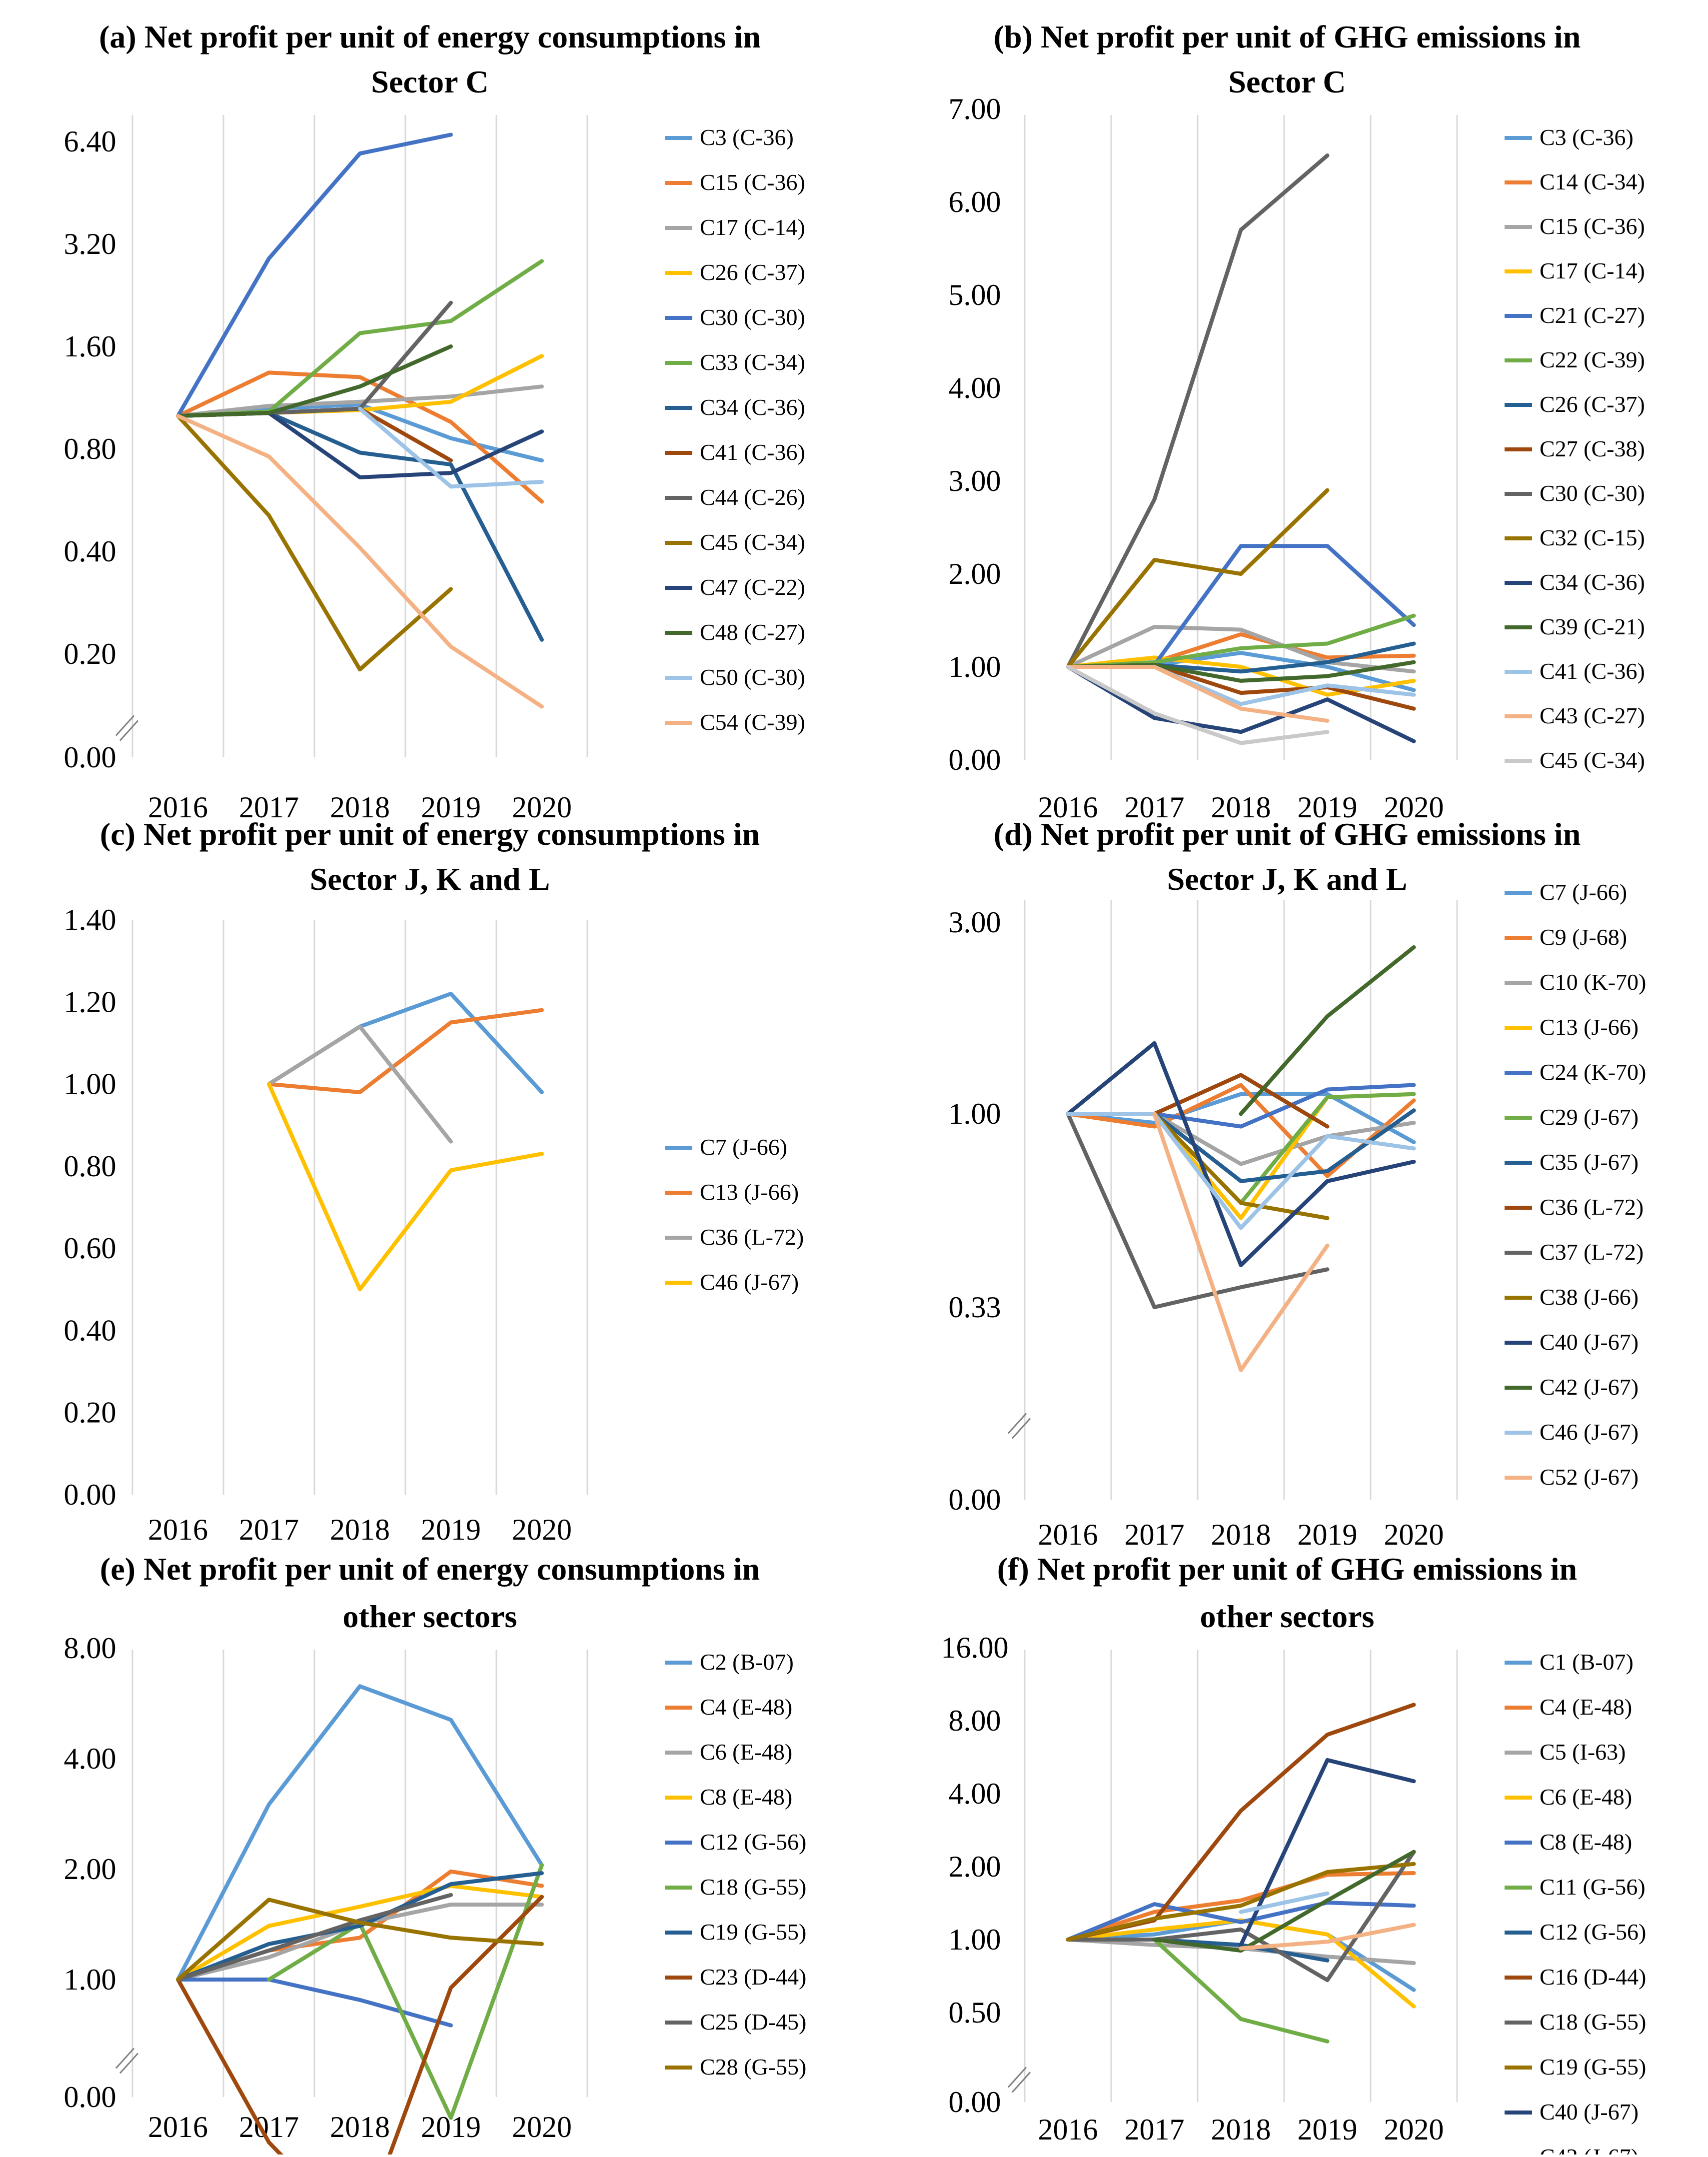 This screenshot has width=1708, height=2157. I want to click on panel-f-y-tick-label: 16.00, so click(975, 1647).